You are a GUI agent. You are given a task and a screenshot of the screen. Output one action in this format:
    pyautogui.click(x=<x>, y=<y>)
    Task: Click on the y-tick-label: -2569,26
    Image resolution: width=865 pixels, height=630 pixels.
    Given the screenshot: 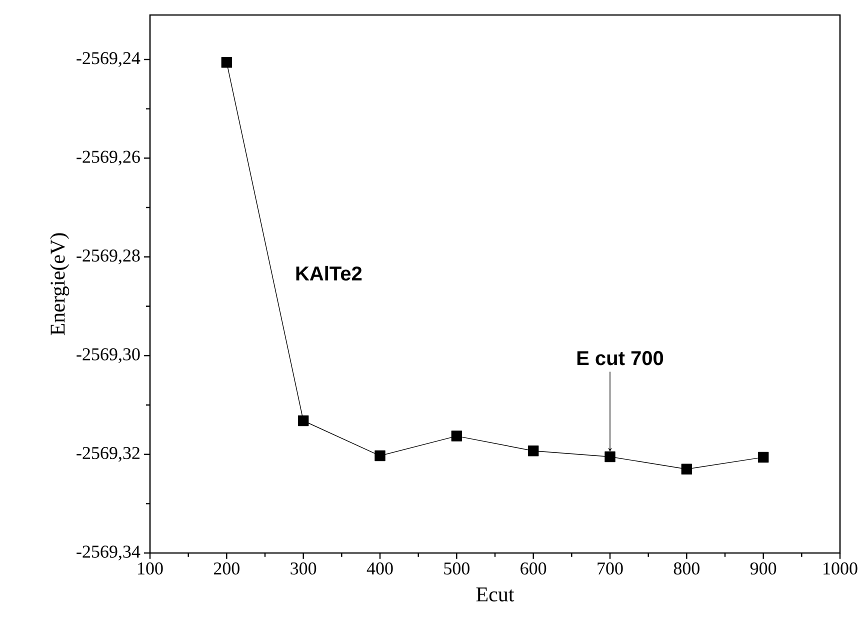 What is the action you would take?
    pyautogui.click(x=108, y=158)
    